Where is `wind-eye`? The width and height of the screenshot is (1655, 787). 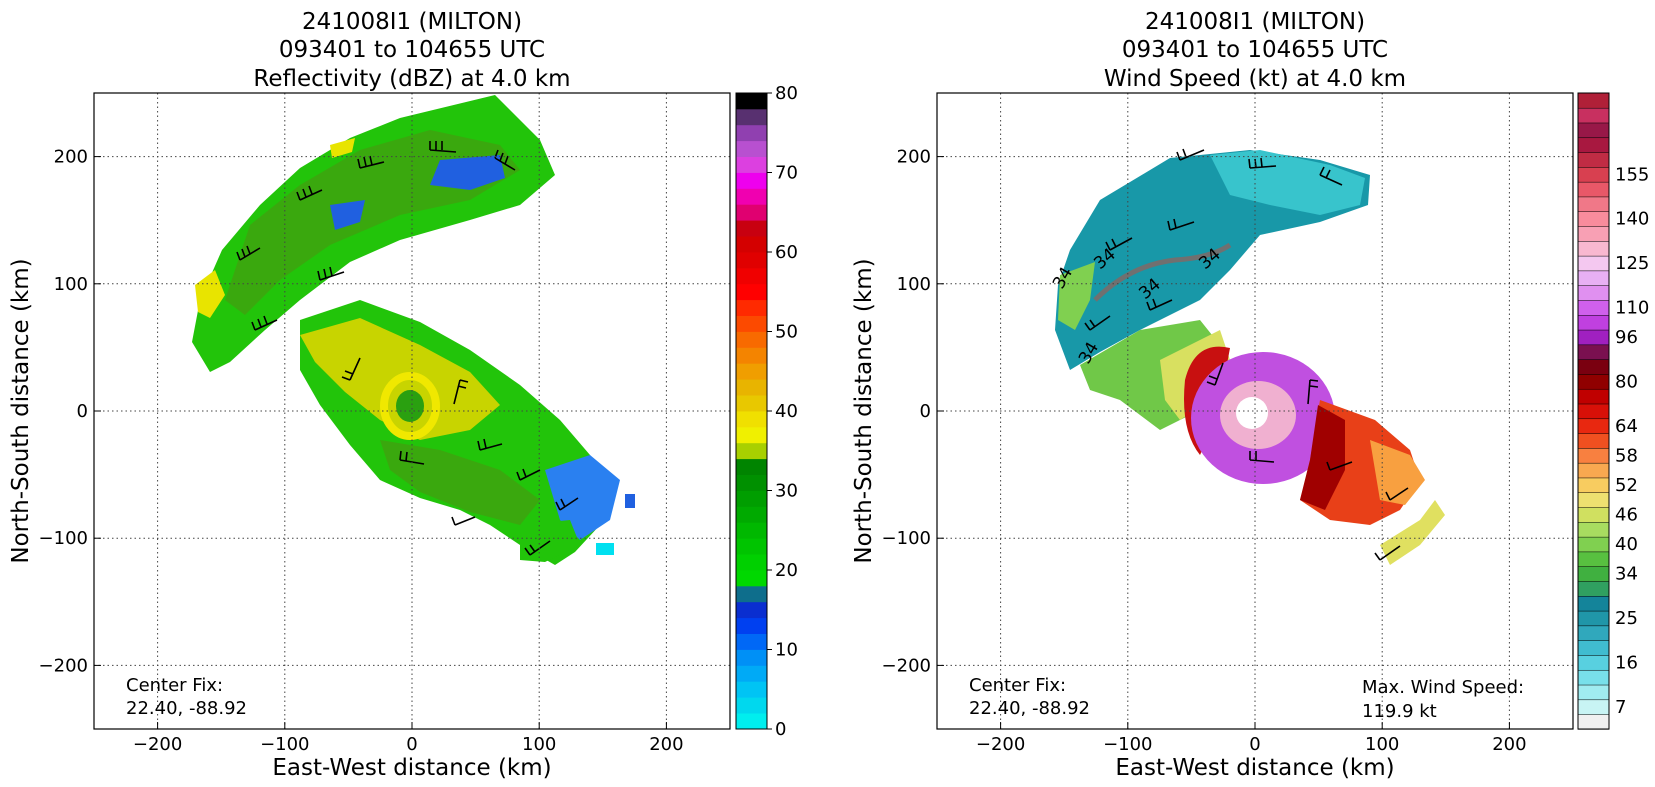 wind-eye is located at coordinates (1252, 413).